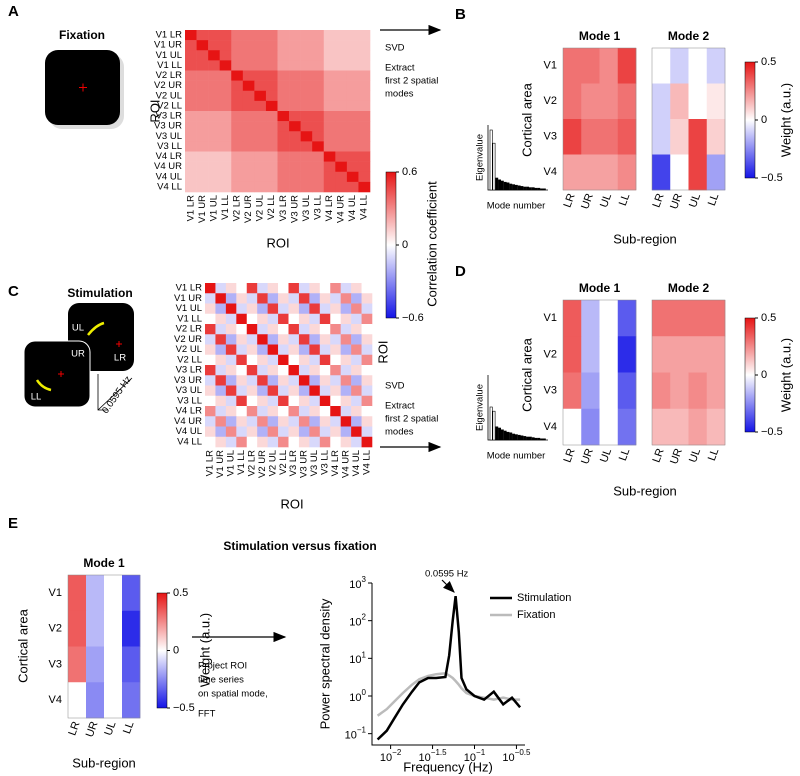 The width and height of the screenshot is (800, 776). What do you see at coordinates (293, 463) in the screenshot?
I see `column-label: V3 LR` at bounding box center [293, 463].